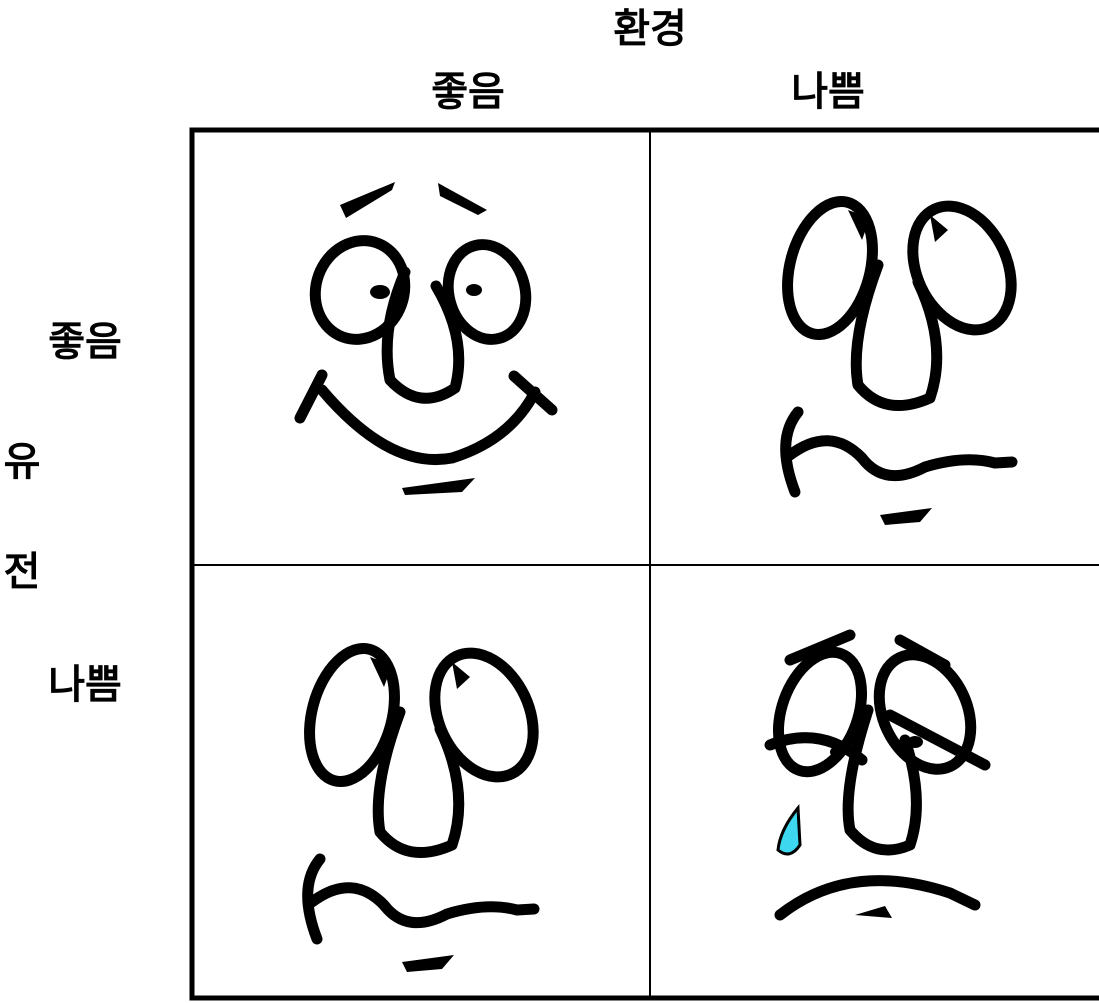  What do you see at coordinates (650, 28) in the screenshot?
I see `env-title: 환경` at bounding box center [650, 28].